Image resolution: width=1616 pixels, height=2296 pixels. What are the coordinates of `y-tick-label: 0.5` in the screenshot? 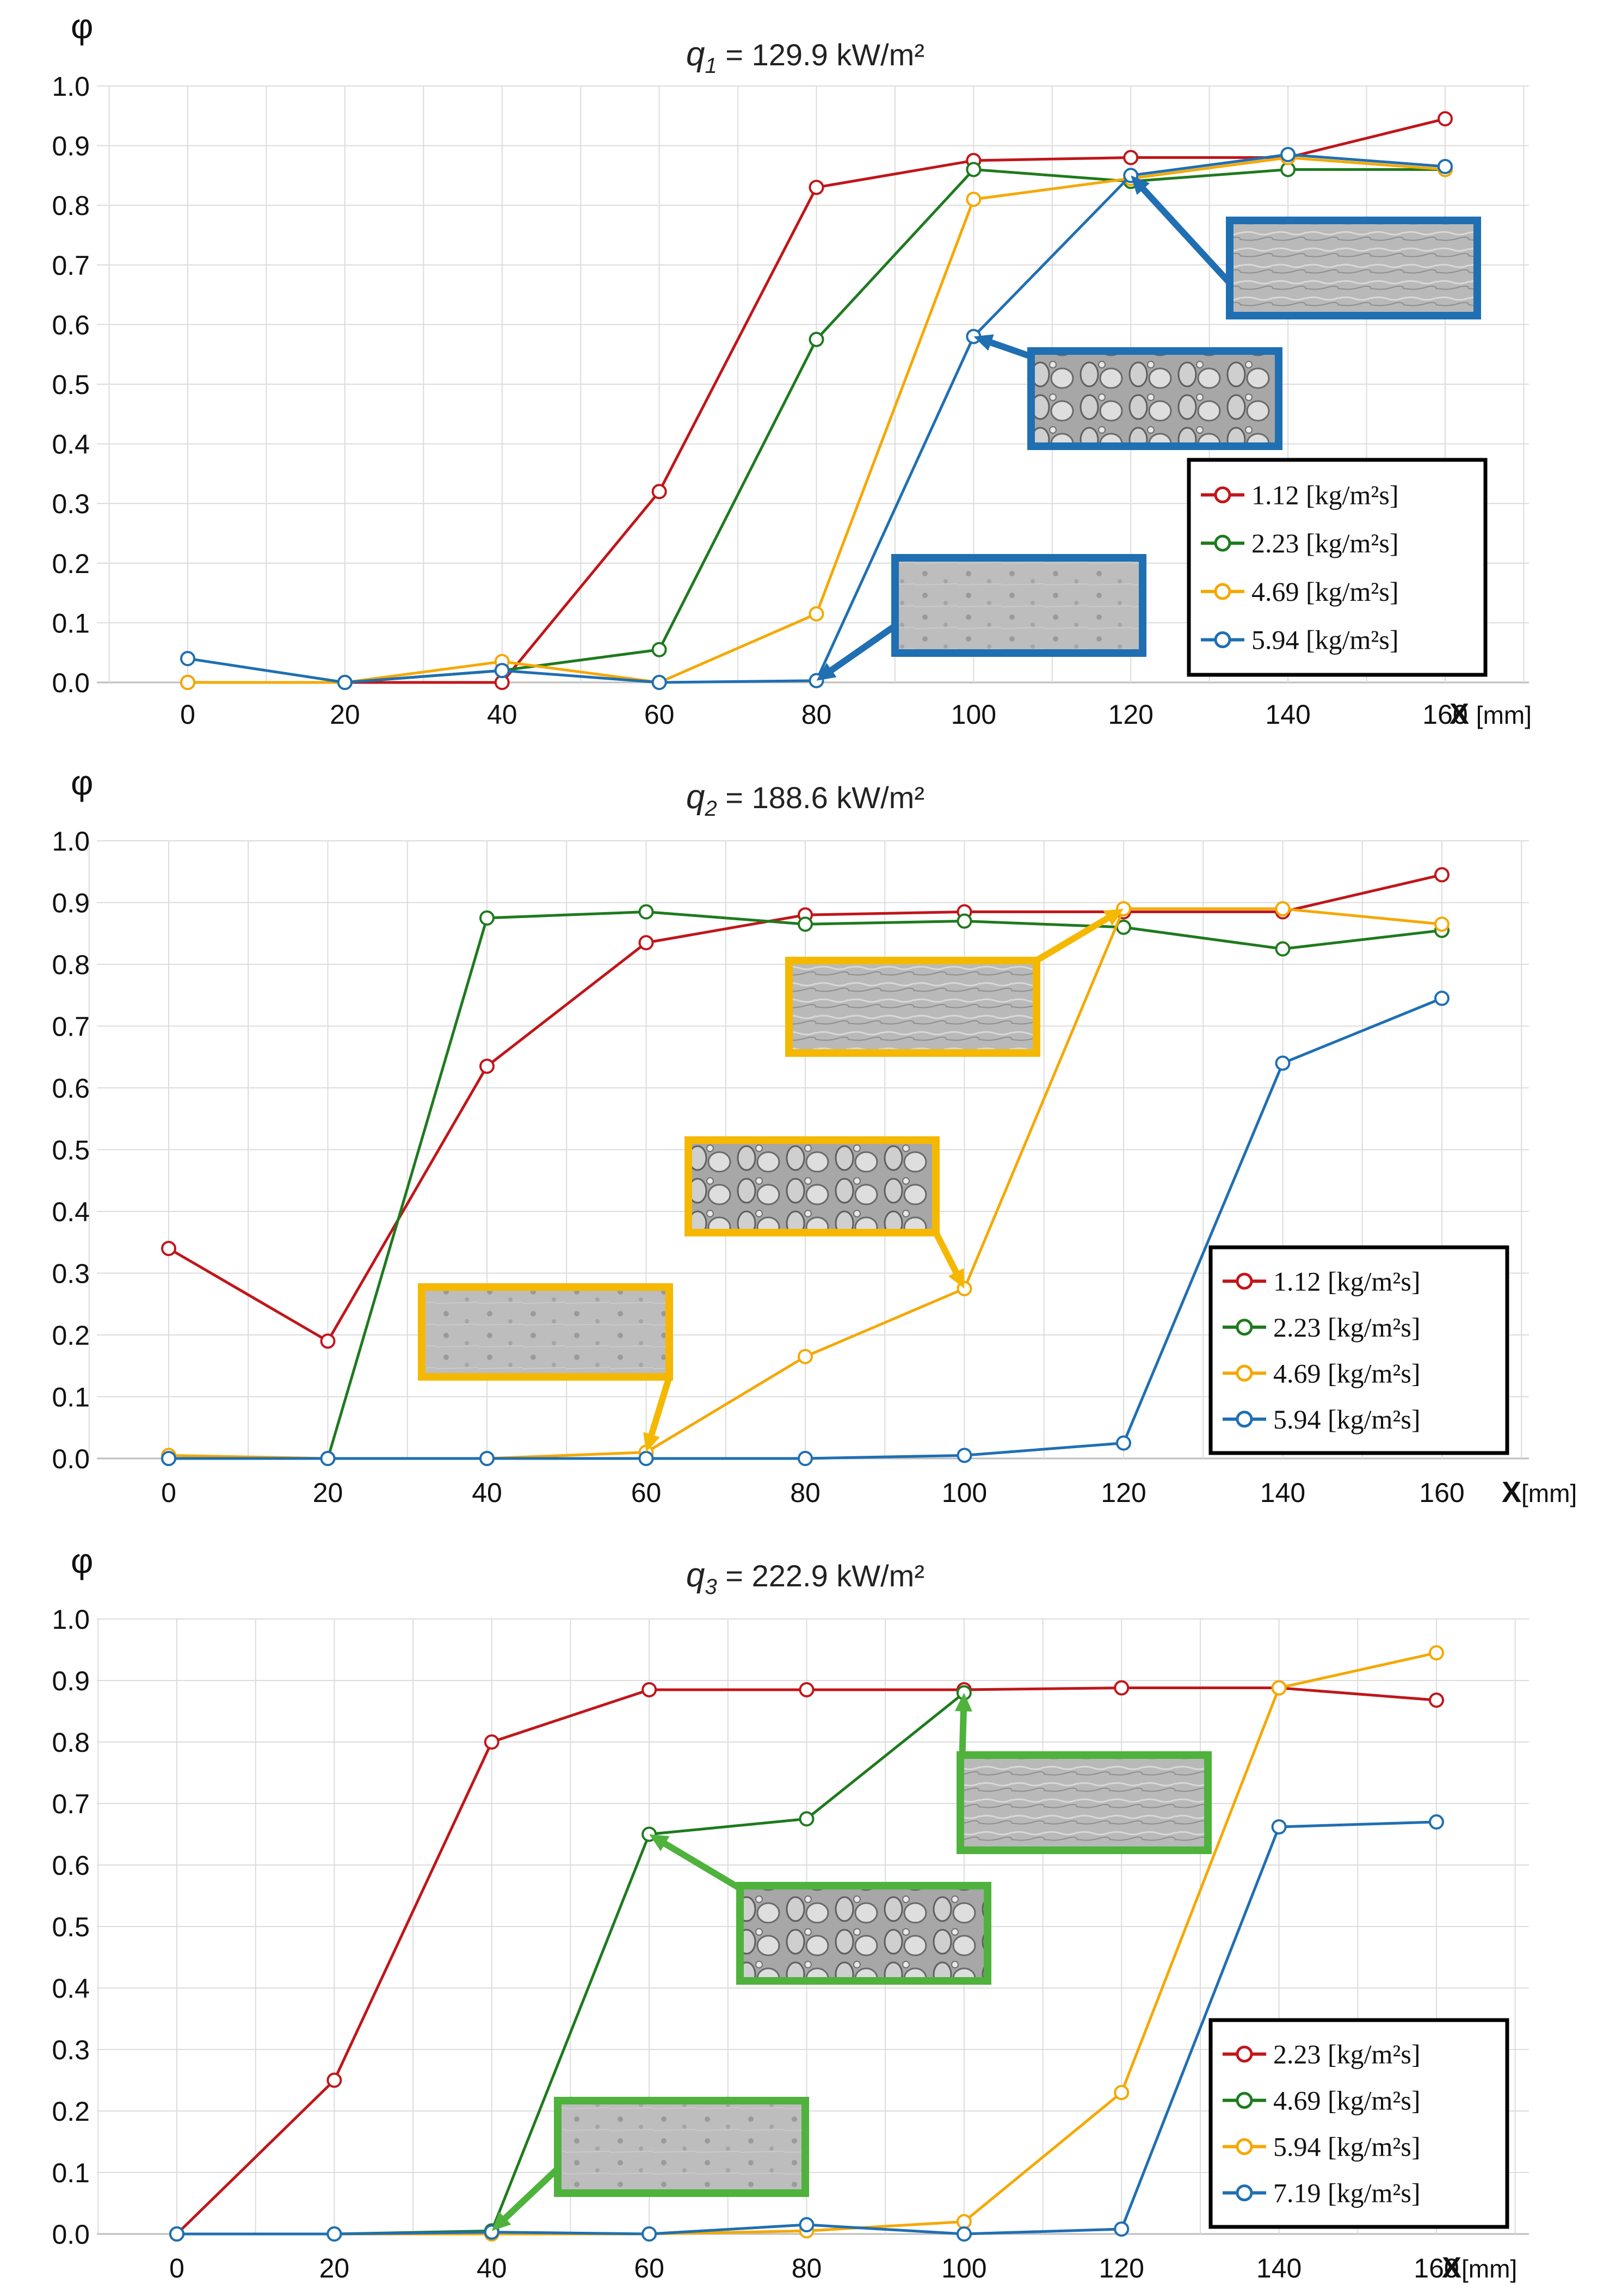 It's located at (71, 385).